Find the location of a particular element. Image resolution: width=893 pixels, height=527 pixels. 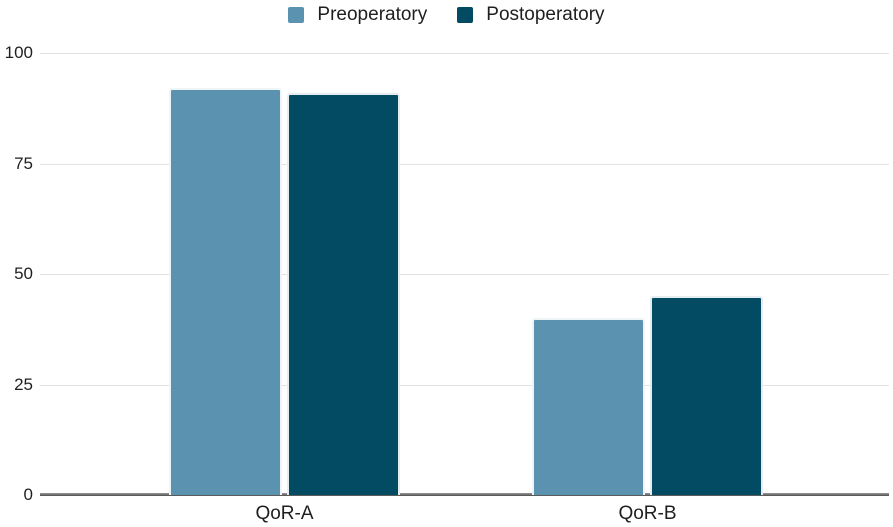

y-tick-label: 0 is located at coordinates (28, 494).